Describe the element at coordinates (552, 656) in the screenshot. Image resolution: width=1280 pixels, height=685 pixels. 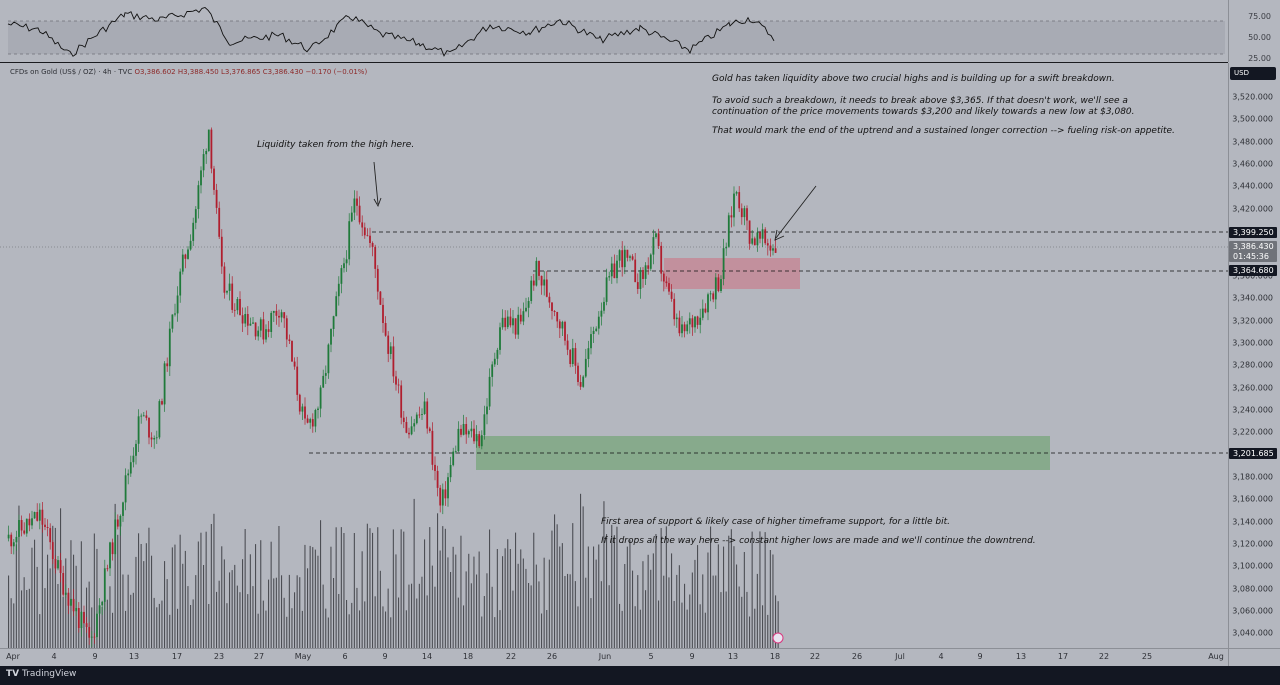
I see `time-tick: 26` at that location.